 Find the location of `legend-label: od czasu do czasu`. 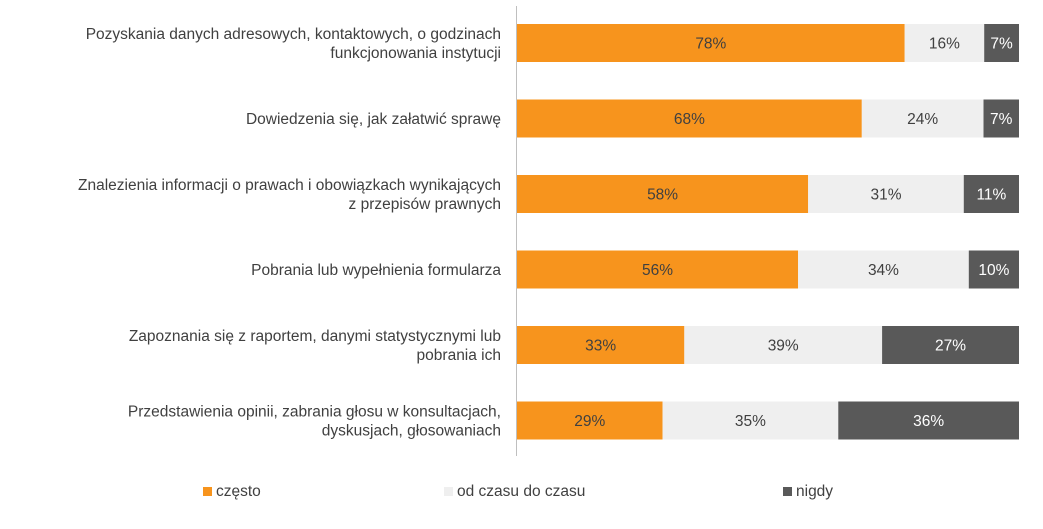

legend-label: od czasu do czasu is located at coordinates (521, 491).